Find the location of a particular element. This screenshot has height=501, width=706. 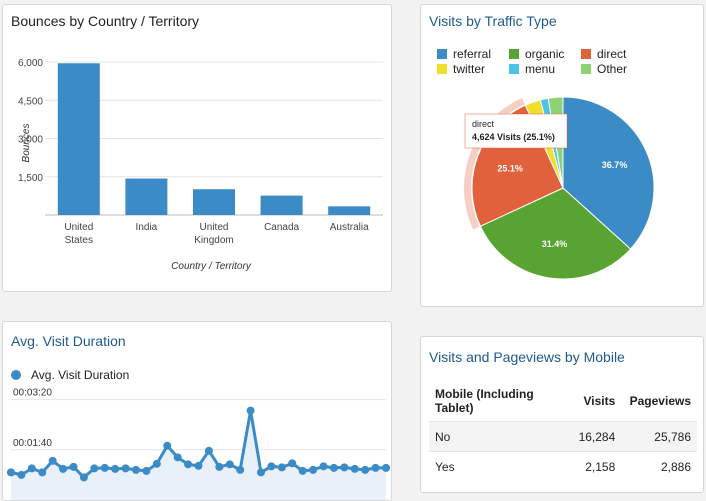

legend-item-organic: organic is located at coordinates (536, 54).